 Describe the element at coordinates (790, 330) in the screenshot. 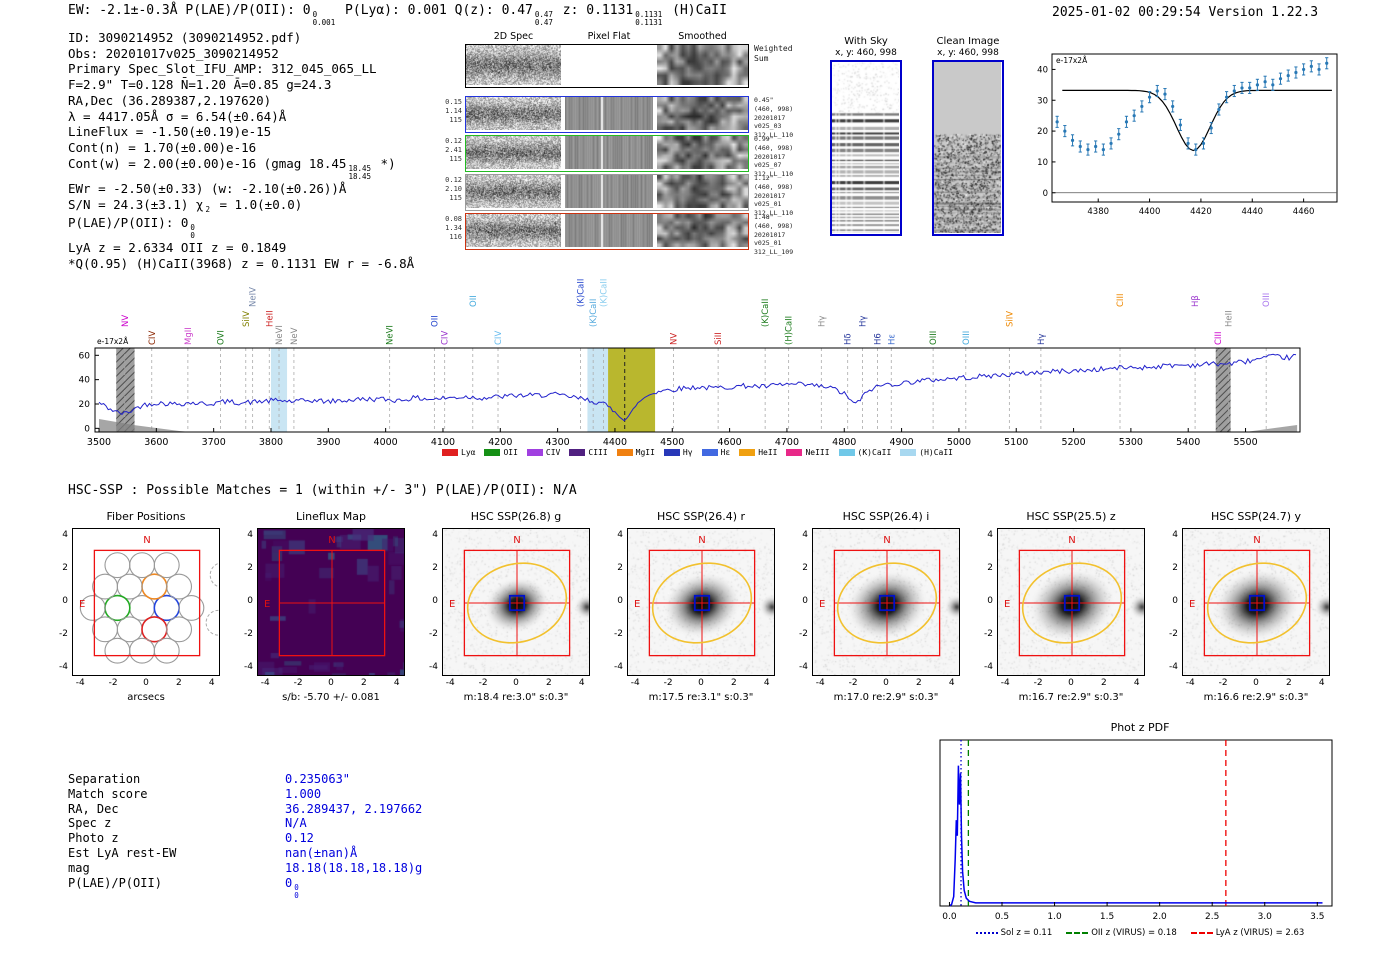

I see `emission-line-label: (H)CaII` at that location.